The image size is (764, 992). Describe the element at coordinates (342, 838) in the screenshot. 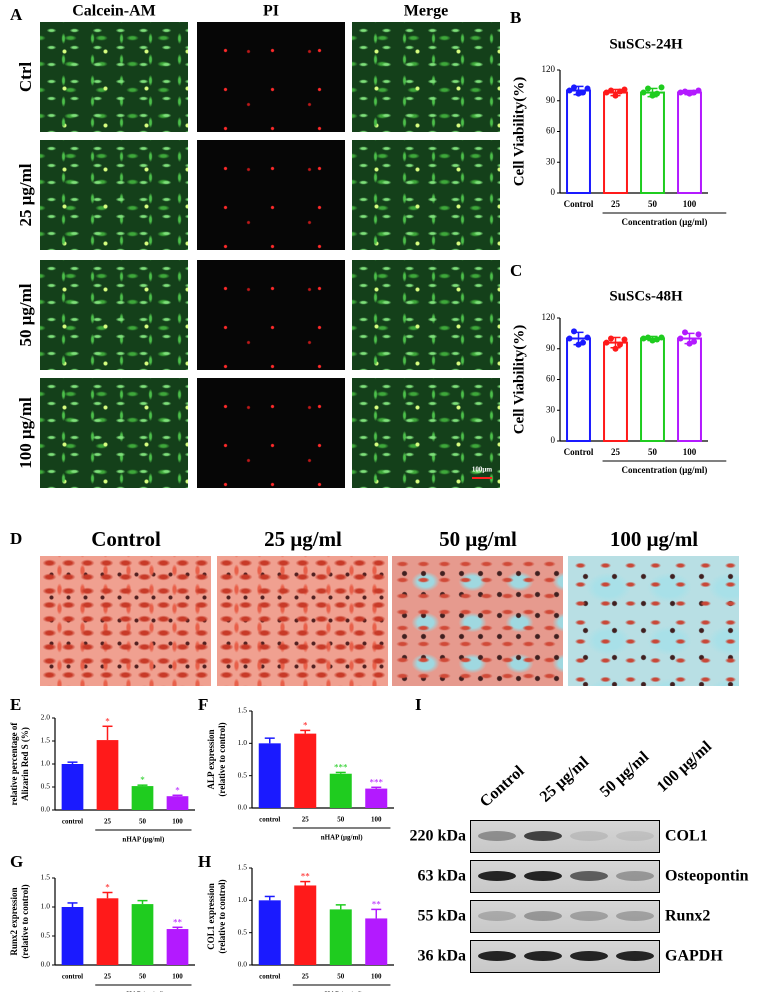

I see `x-axis-label: nHAP (μg/ml)` at that location.